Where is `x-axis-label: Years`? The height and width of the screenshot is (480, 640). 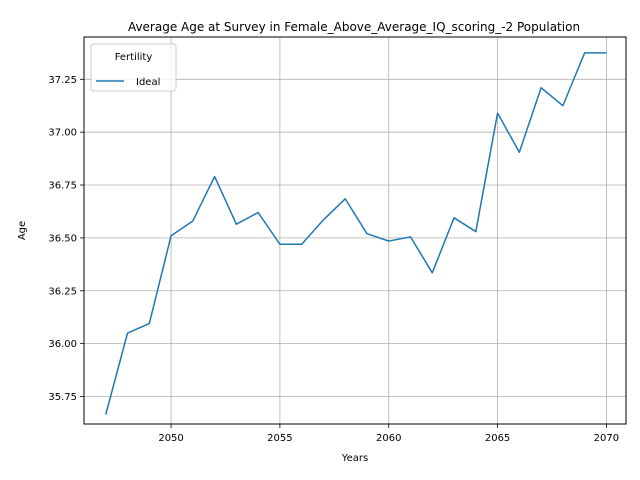
x-axis-label: Years is located at coordinates (354, 458).